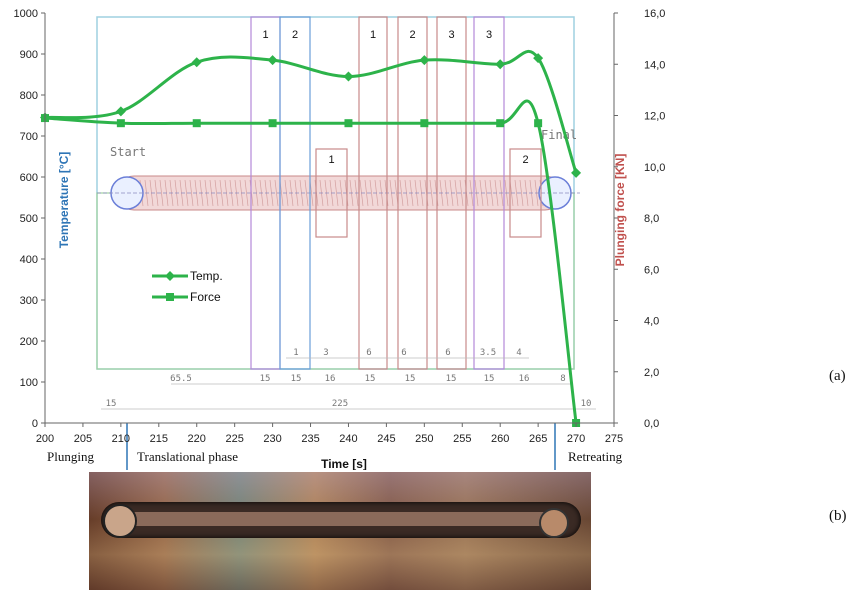  What do you see at coordinates (348, 439) in the screenshot?
I see `x-tick-label: 240` at bounding box center [348, 439].